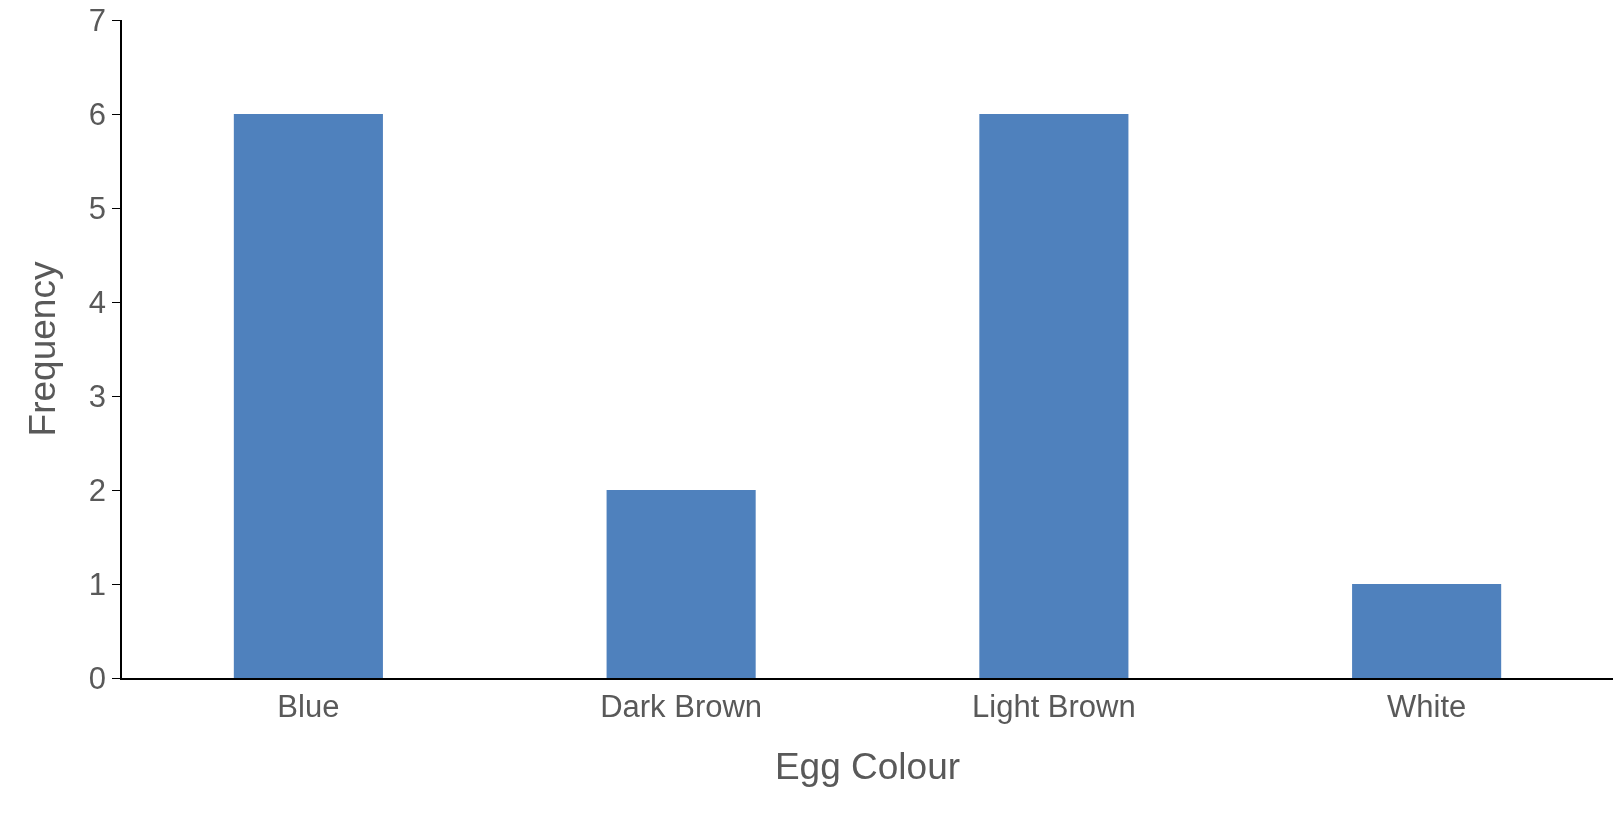 This screenshot has height=817, width=1621. I want to click on x-tick-label: Blue, so click(308, 706).